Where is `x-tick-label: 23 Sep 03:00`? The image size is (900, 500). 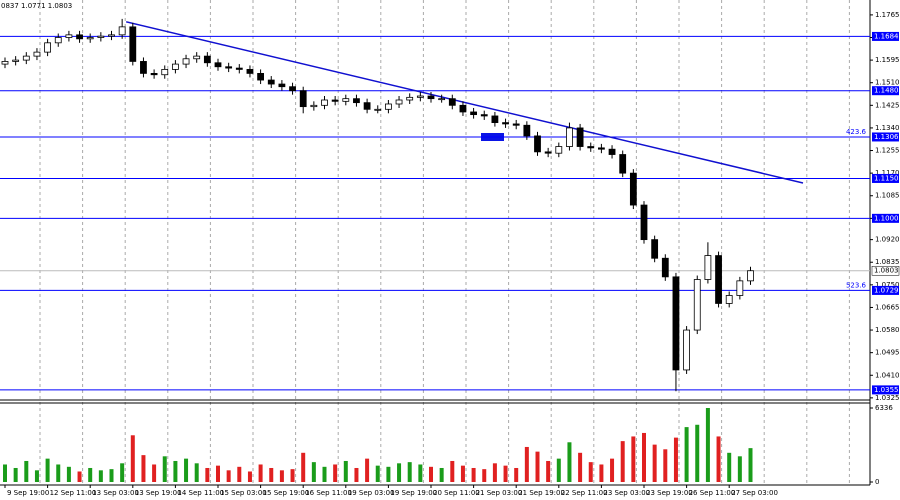
x-tick-label: 23 Sep 03:00 is located at coordinates (626, 493).